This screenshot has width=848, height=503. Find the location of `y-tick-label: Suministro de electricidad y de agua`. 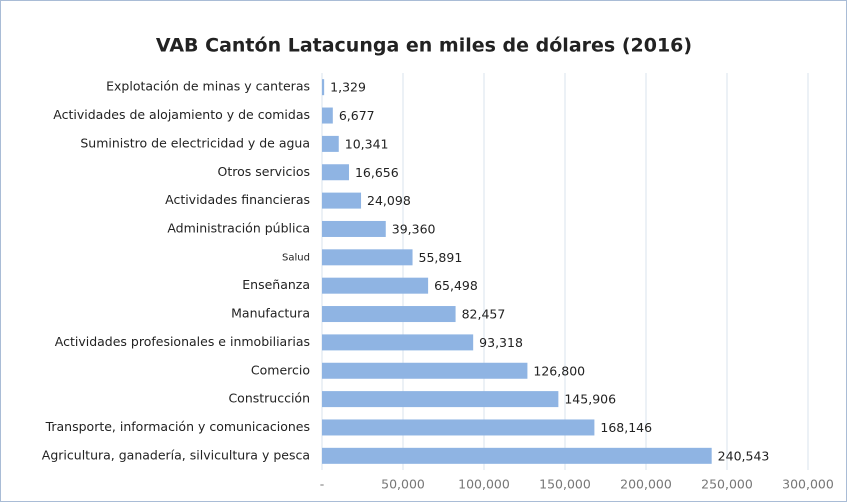

y-tick-label: Suministro de electricidad y de agua is located at coordinates (195, 142).